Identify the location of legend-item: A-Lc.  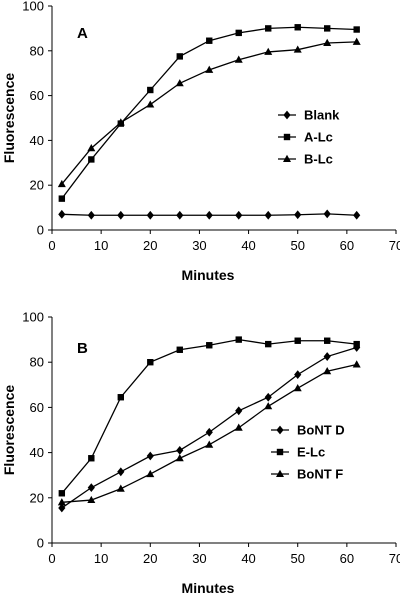
(305, 137).